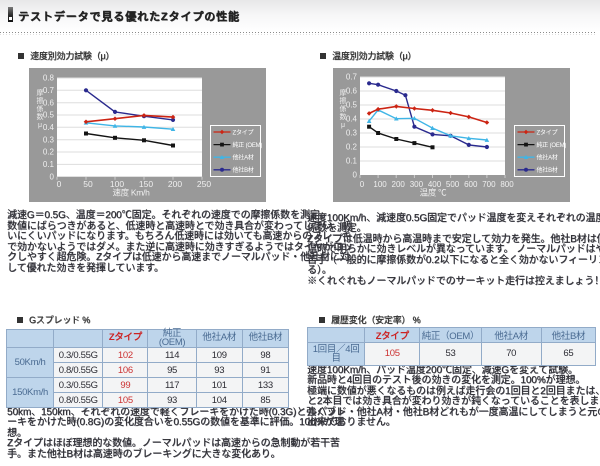 The height and width of the screenshot is (466, 600). I want to click on svg-text: 700, so click(489, 184).